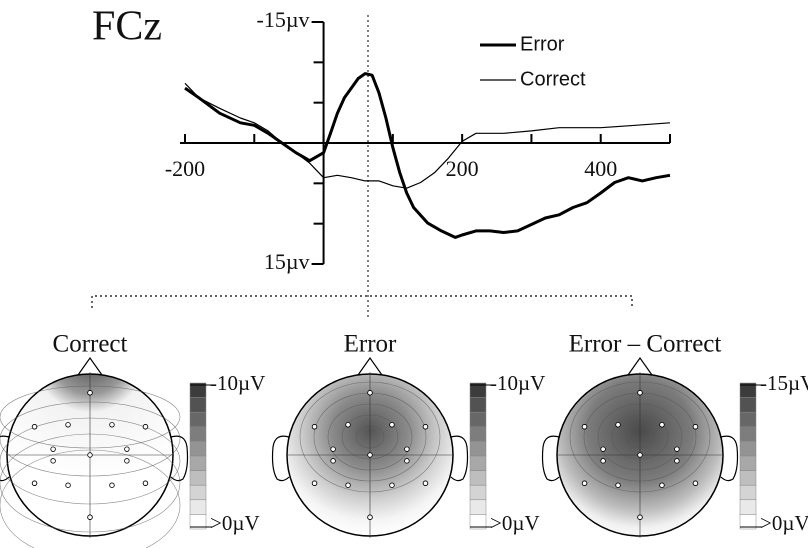 Image resolution: width=808 pixels, height=548 pixels. What do you see at coordinates (90, 344) in the screenshot?
I see `topomap-title: Correct` at bounding box center [90, 344].